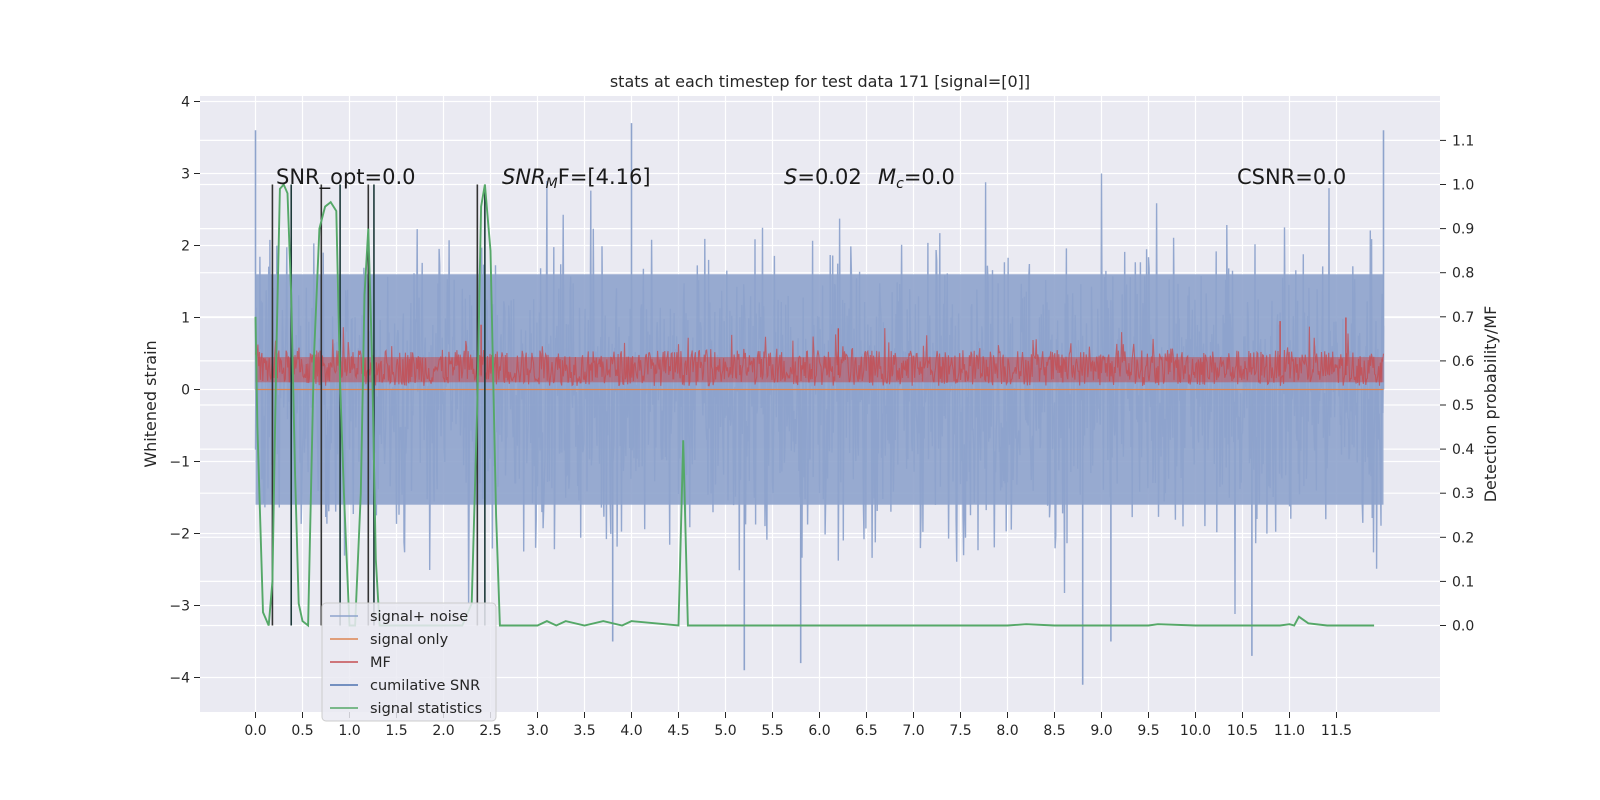 This screenshot has height=800, width=1600. What do you see at coordinates (1463, 274) in the screenshot?
I see `y-right-tick-label-3: 0.8` at bounding box center [1463, 274].